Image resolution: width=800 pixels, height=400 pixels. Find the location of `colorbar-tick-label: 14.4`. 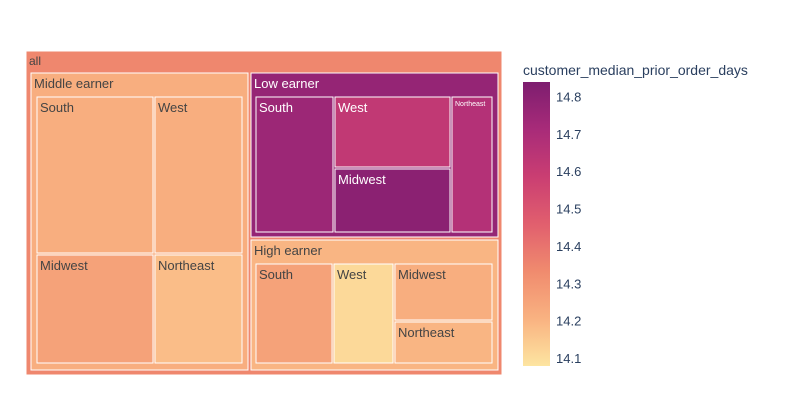

colorbar-tick-label: 14.4 is located at coordinates (568, 246).